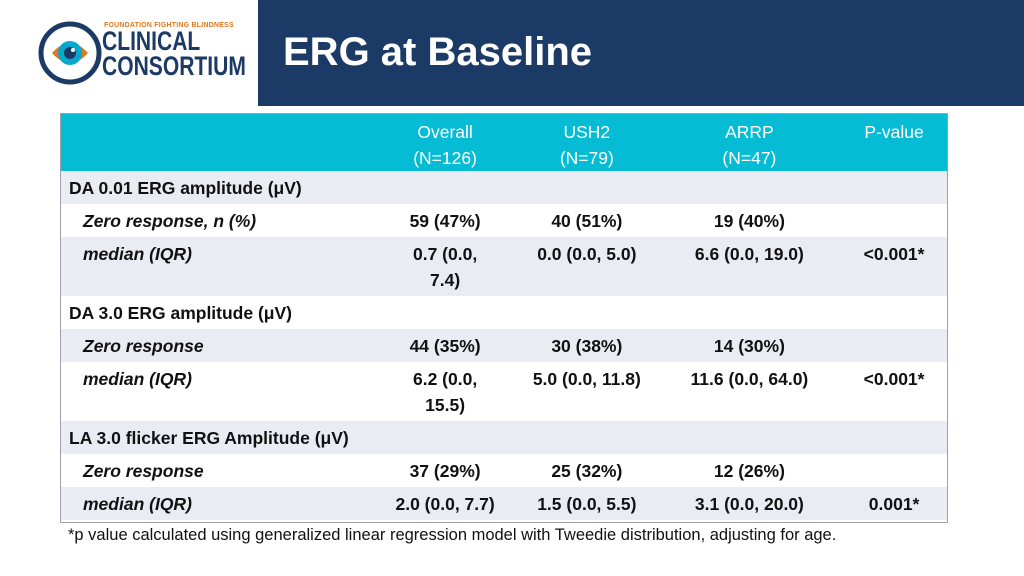  What do you see at coordinates (749, 145) in the screenshot?
I see `header-cell-arrp: ARRP (N=47)` at bounding box center [749, 145].